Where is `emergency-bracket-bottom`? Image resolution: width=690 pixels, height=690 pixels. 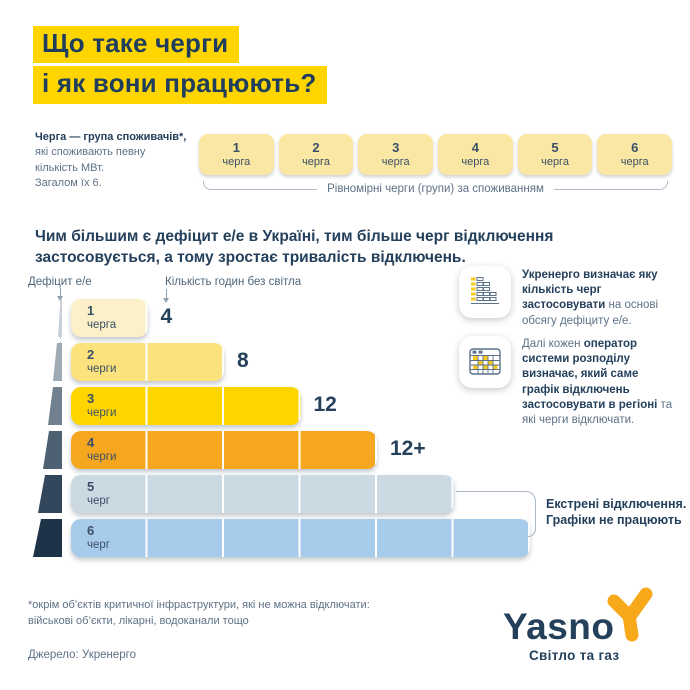
emergency-bracket-bottom is located at coordinates (532, 525).